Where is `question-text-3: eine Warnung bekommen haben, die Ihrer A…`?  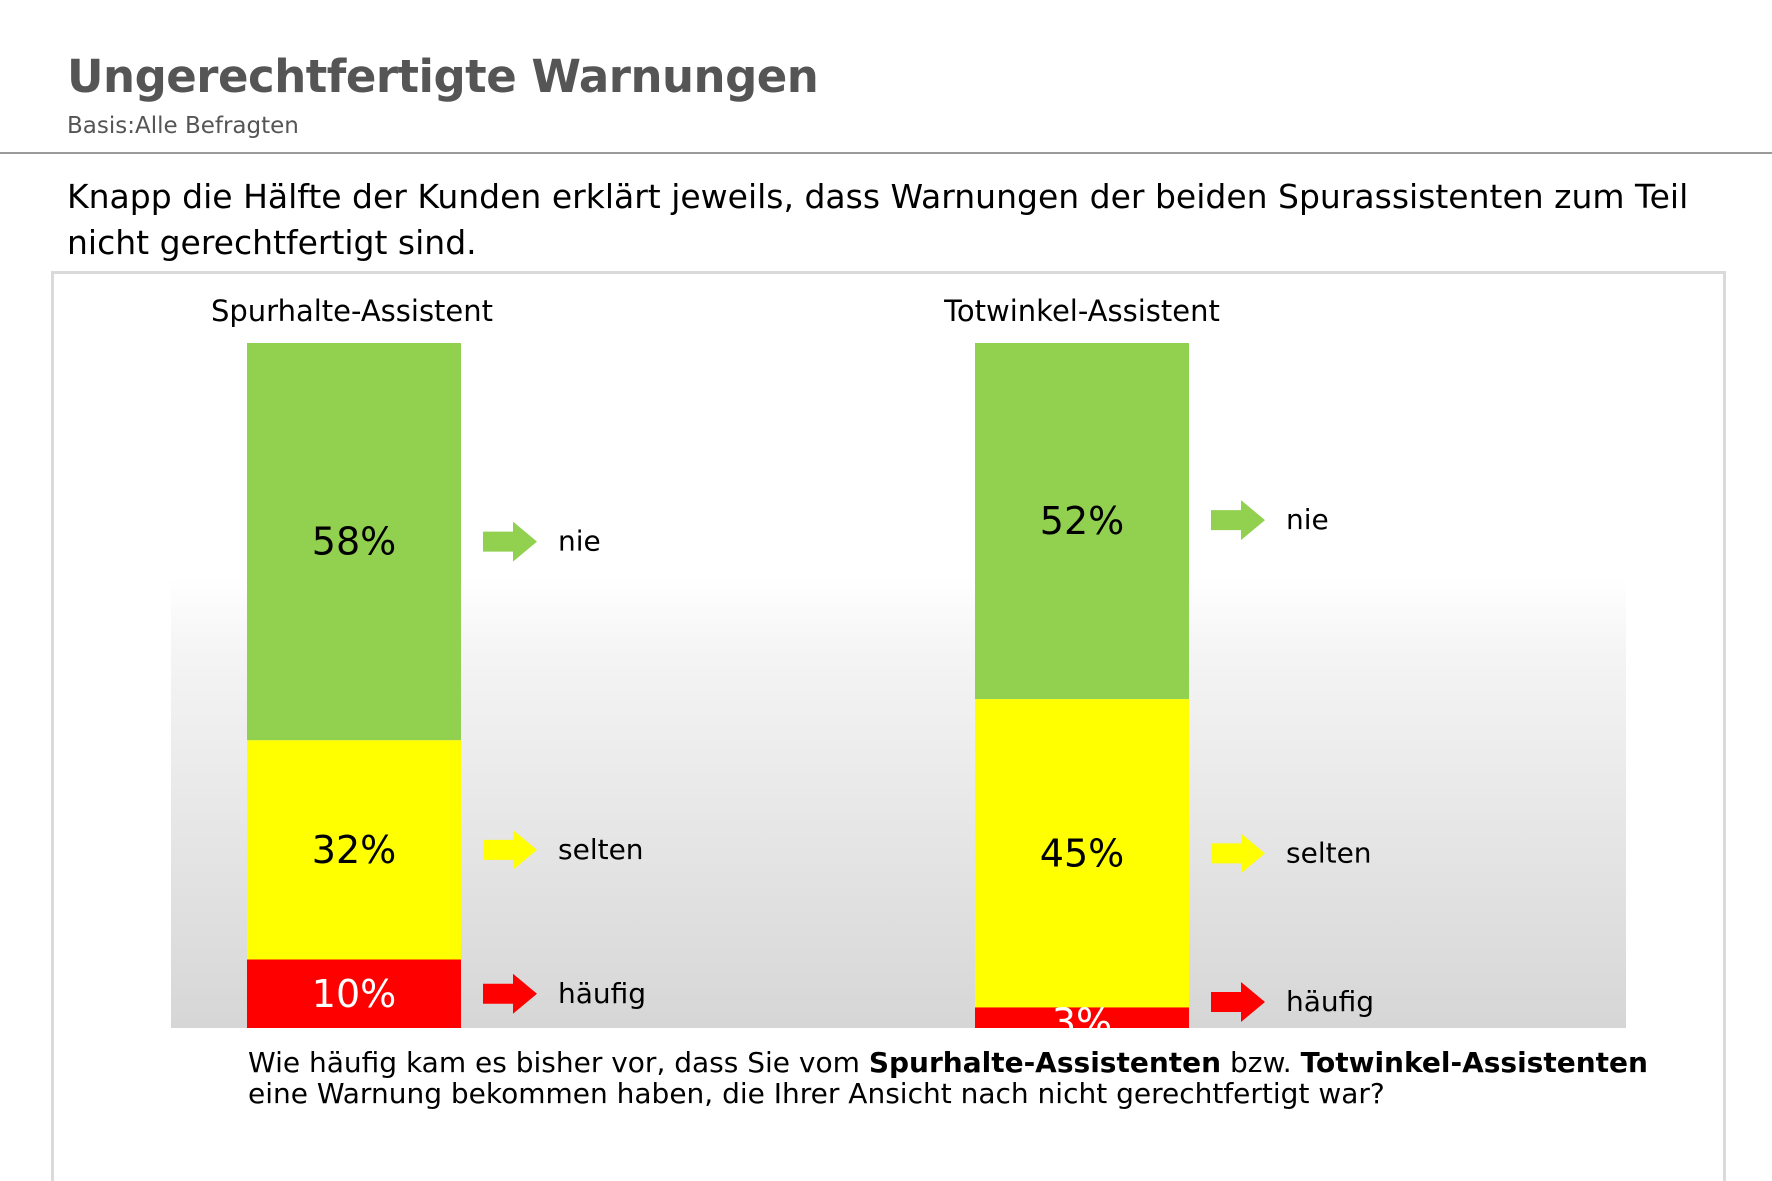 question-text-3: eine Warnung bekommen haben, die Ihrer A… is located at coordinates (816, 1093).